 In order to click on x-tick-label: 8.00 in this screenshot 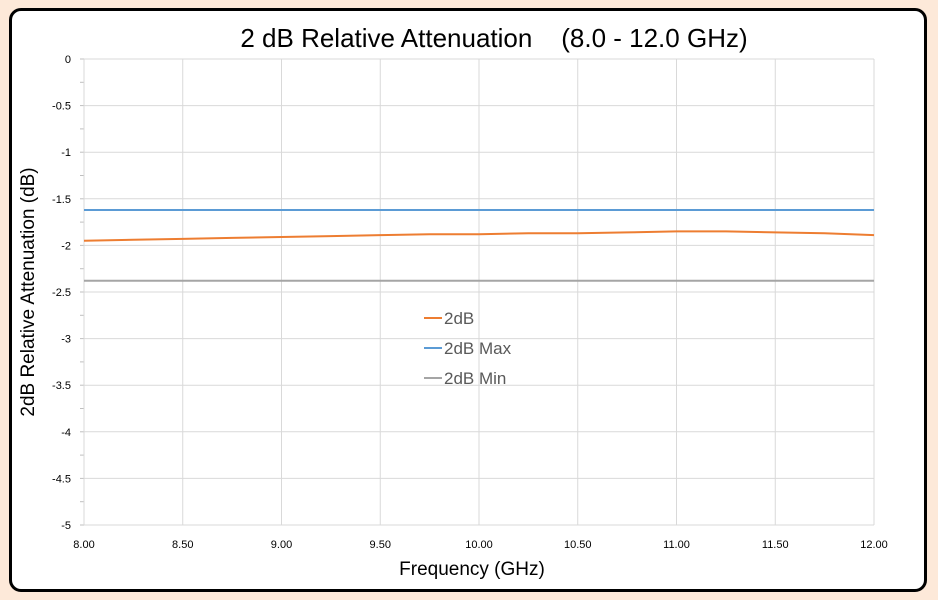, I will do `click(83, 545)`.